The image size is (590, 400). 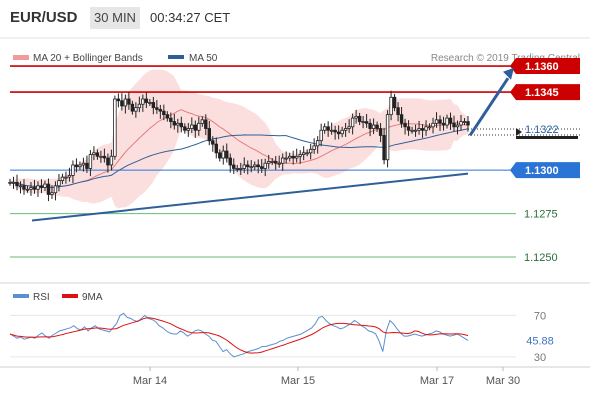 What do you see at coordinates (176, 57) in the screenshot?
I see `ma50-legend-swatch` at bounding box center [176, 57].